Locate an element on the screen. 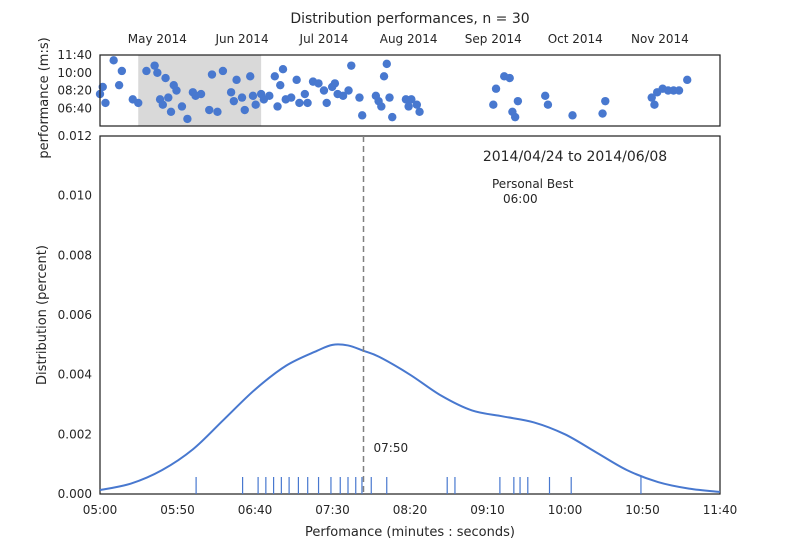 Image resolution: width=800 pixels, height=550 pixels. timeline-y-tick-label: 06:40 is located at coordinates (74, 108).